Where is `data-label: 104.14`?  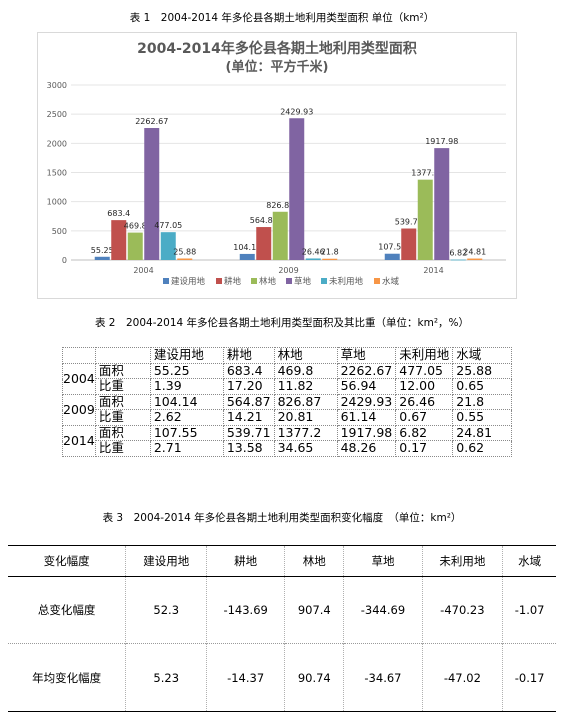
data-label: 104.14 is located at coordinates (247, 247).